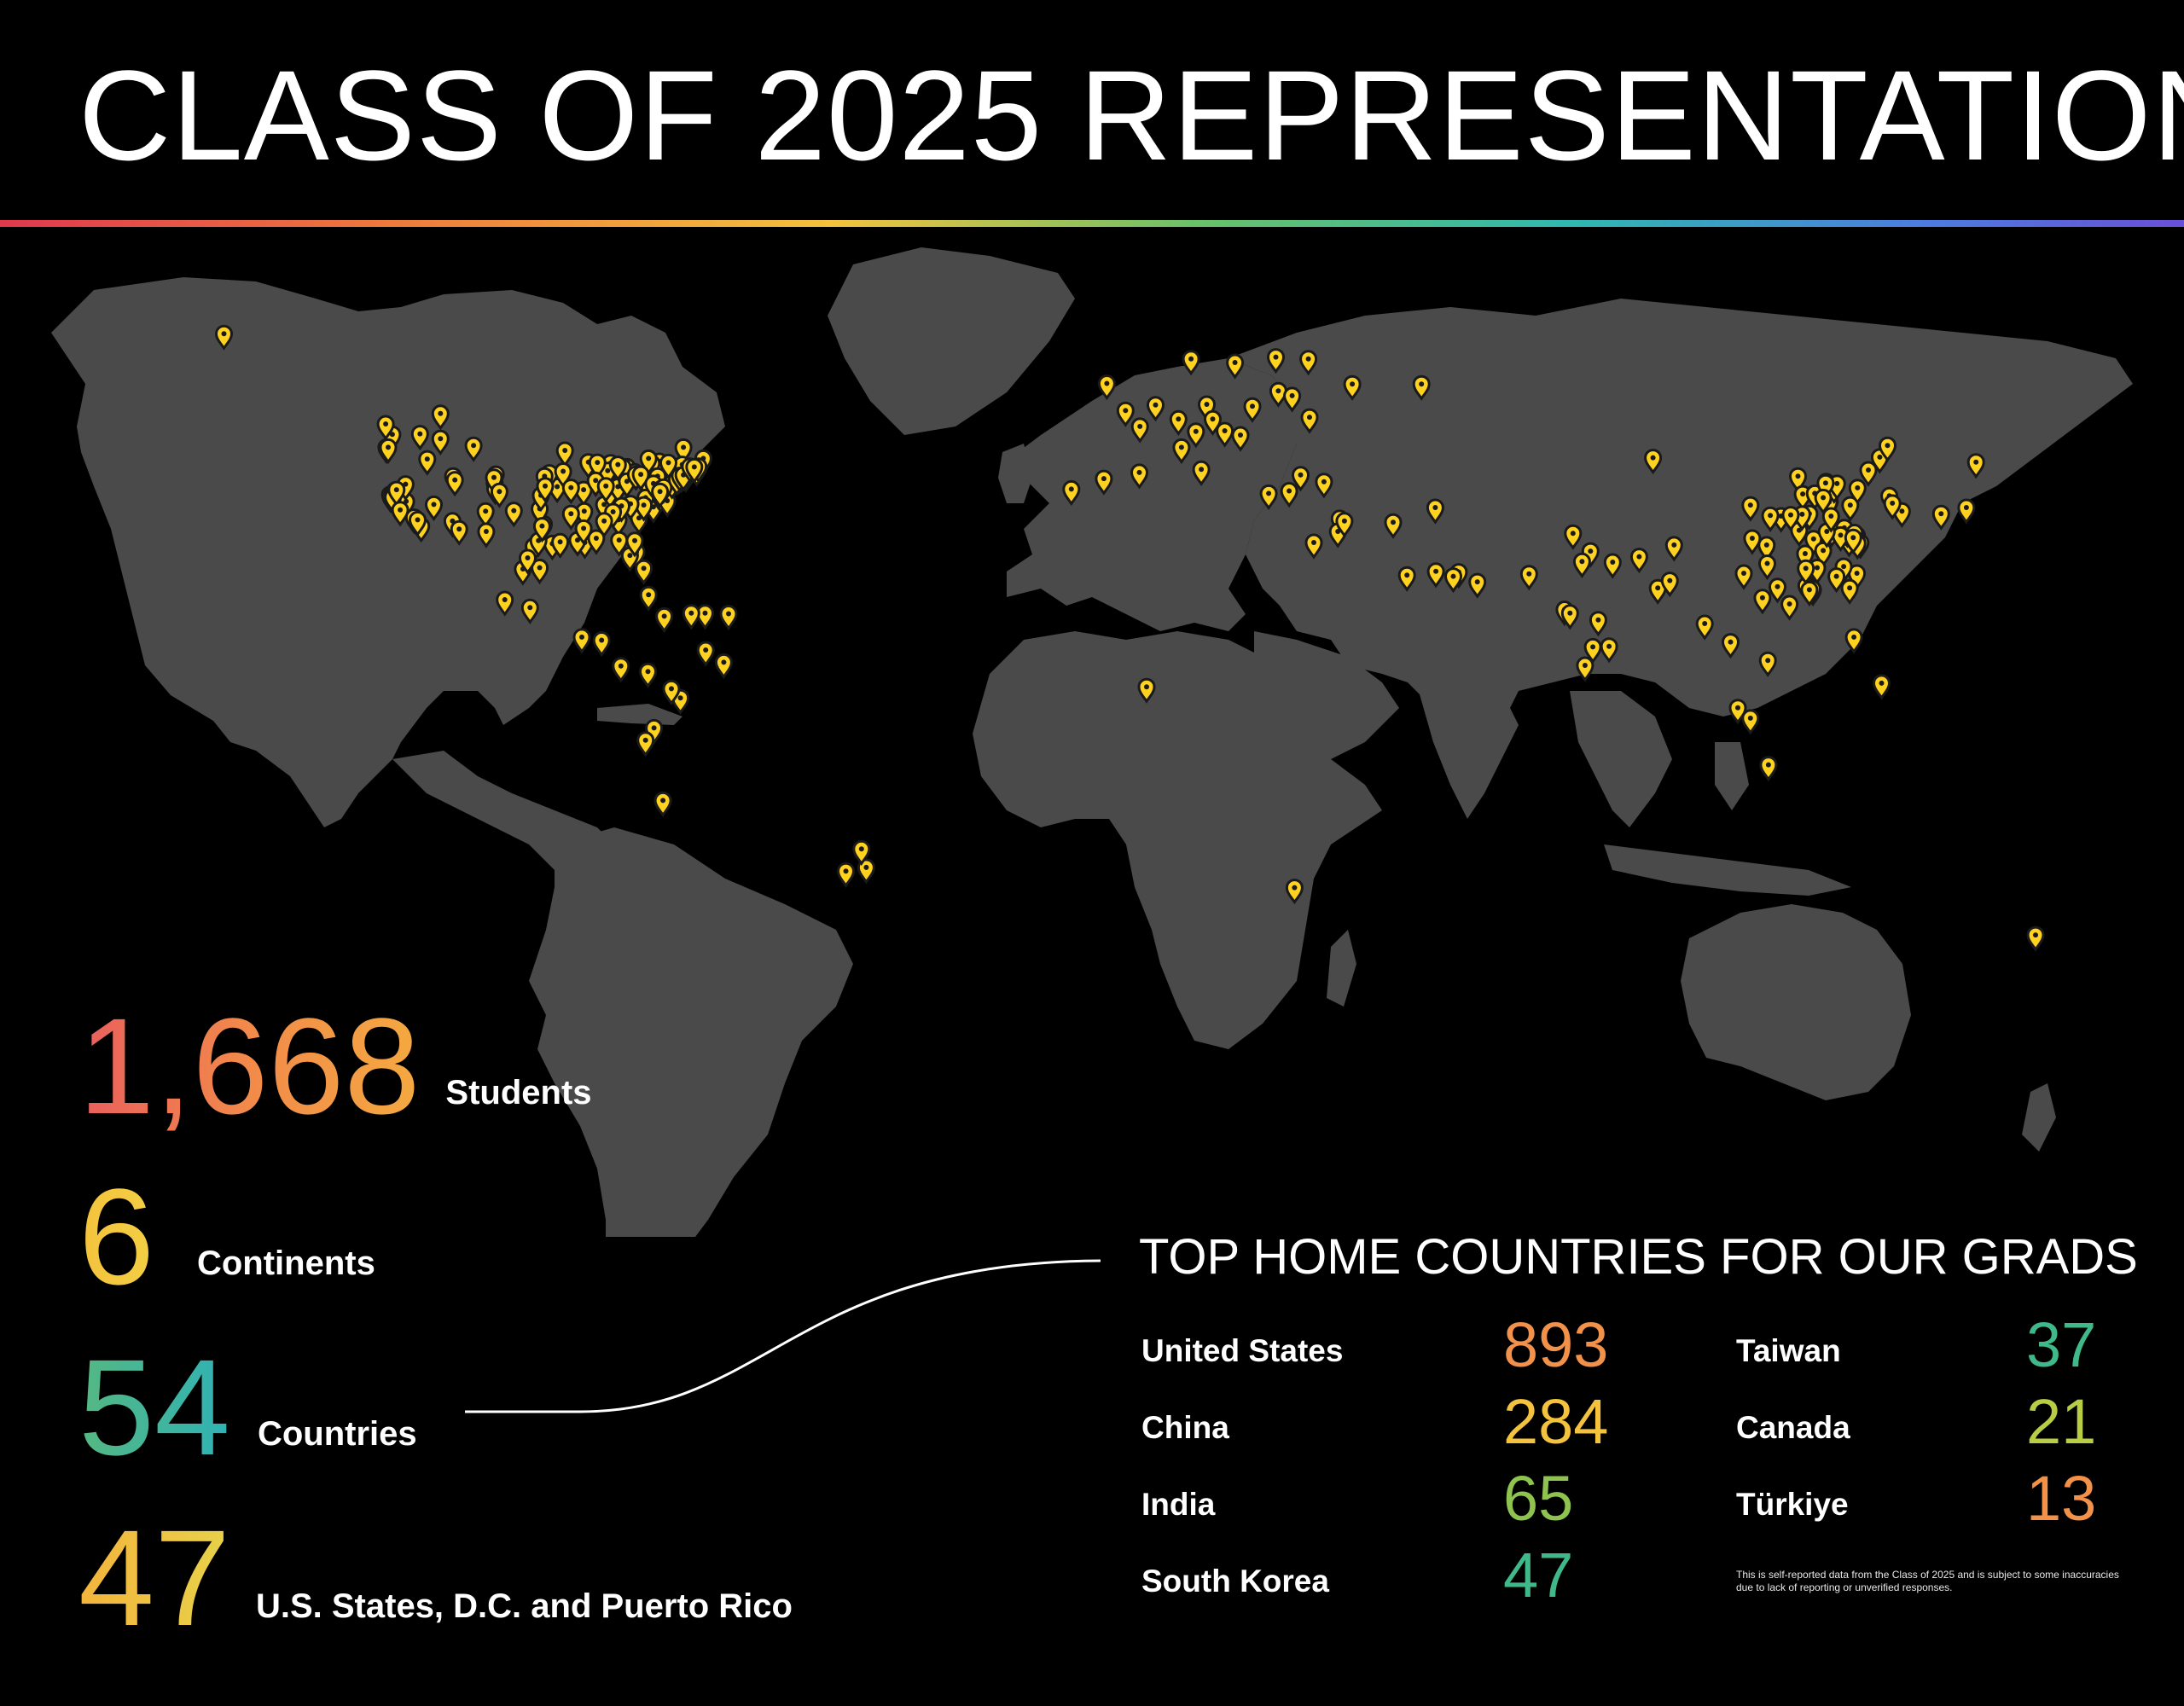  What do you see at coordinates (1538, 1575) in the screenshot?
I see `country-count: 47` at bounding box center [1538, 1575].